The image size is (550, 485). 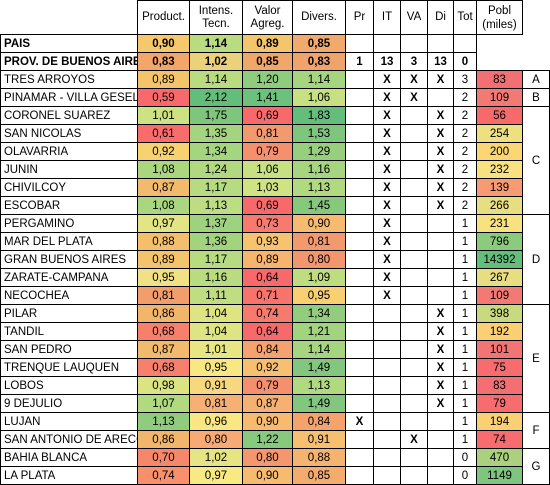 What do you see at coordinates (275, 403) in the screenshot?
I see `table-row: 9 DEJULIO 1,07 0,81 0,87 1,49 X 1 79` at bounding box center [275, 403].